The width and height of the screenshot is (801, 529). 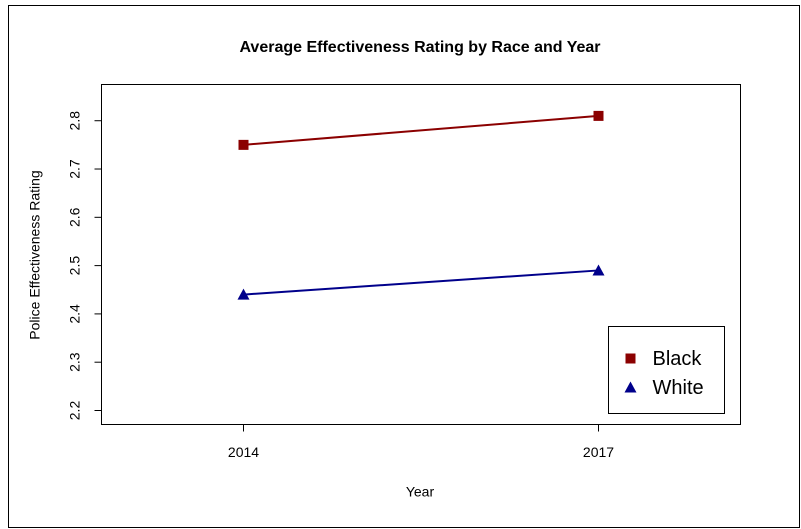 What do you see at coordinates (678, 388) in the screenshot?
I see `legend-label: White` at bounding box center [678, 388].